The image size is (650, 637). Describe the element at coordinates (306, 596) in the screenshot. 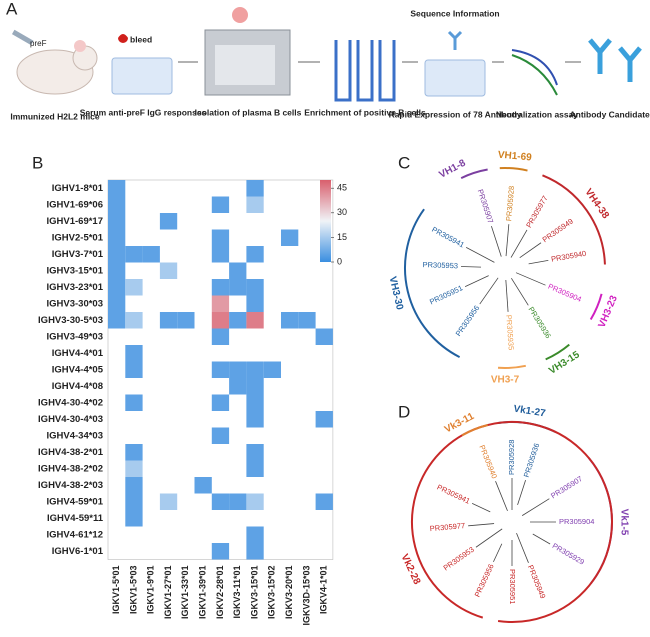

I see `column-label: IGKV3D-15*03` at that location.